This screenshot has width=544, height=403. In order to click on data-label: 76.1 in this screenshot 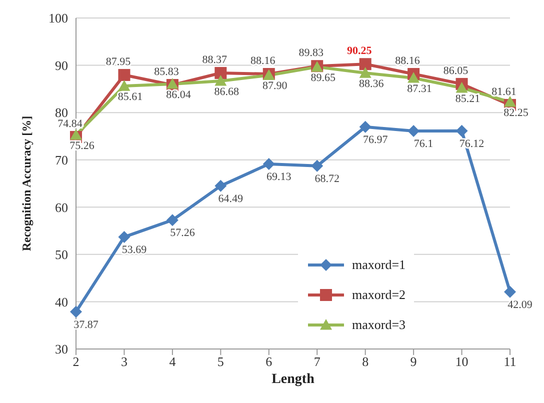, I will do `click(424, 144)`.